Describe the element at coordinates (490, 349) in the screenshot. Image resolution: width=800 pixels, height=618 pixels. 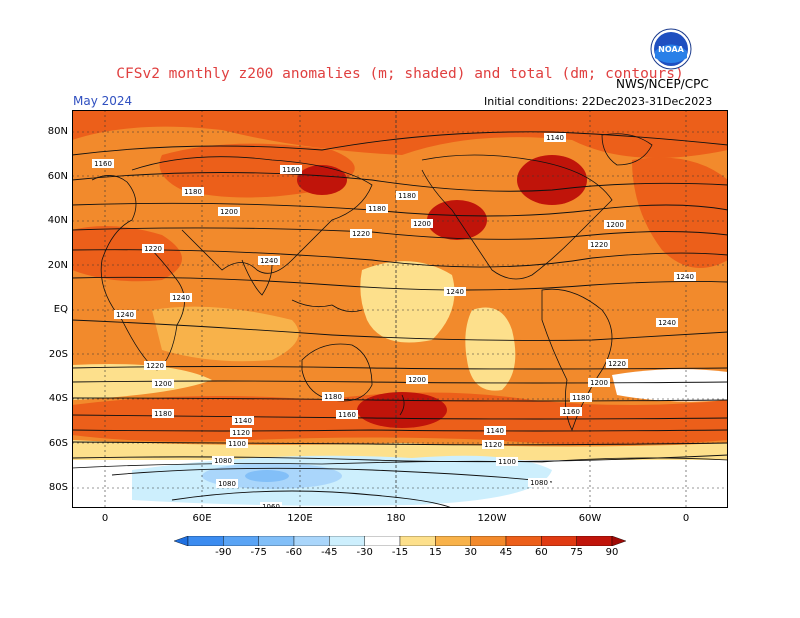
I see `shading-east-pacific` at that location.